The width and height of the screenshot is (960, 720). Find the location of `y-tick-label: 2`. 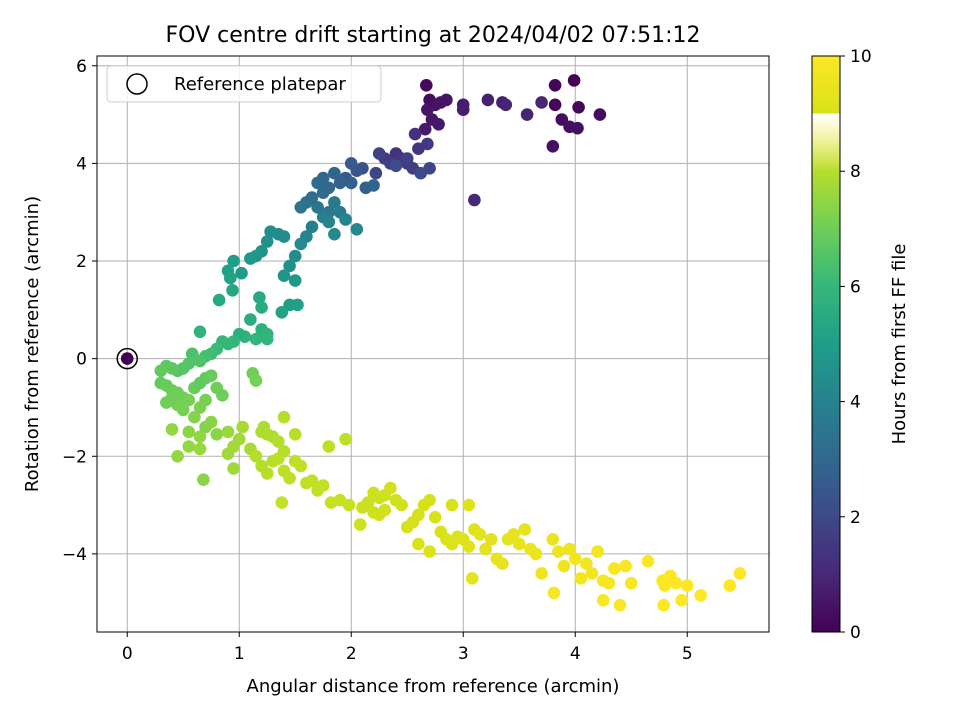

y-tick-label: 2 is located at coordinates (81, 262).